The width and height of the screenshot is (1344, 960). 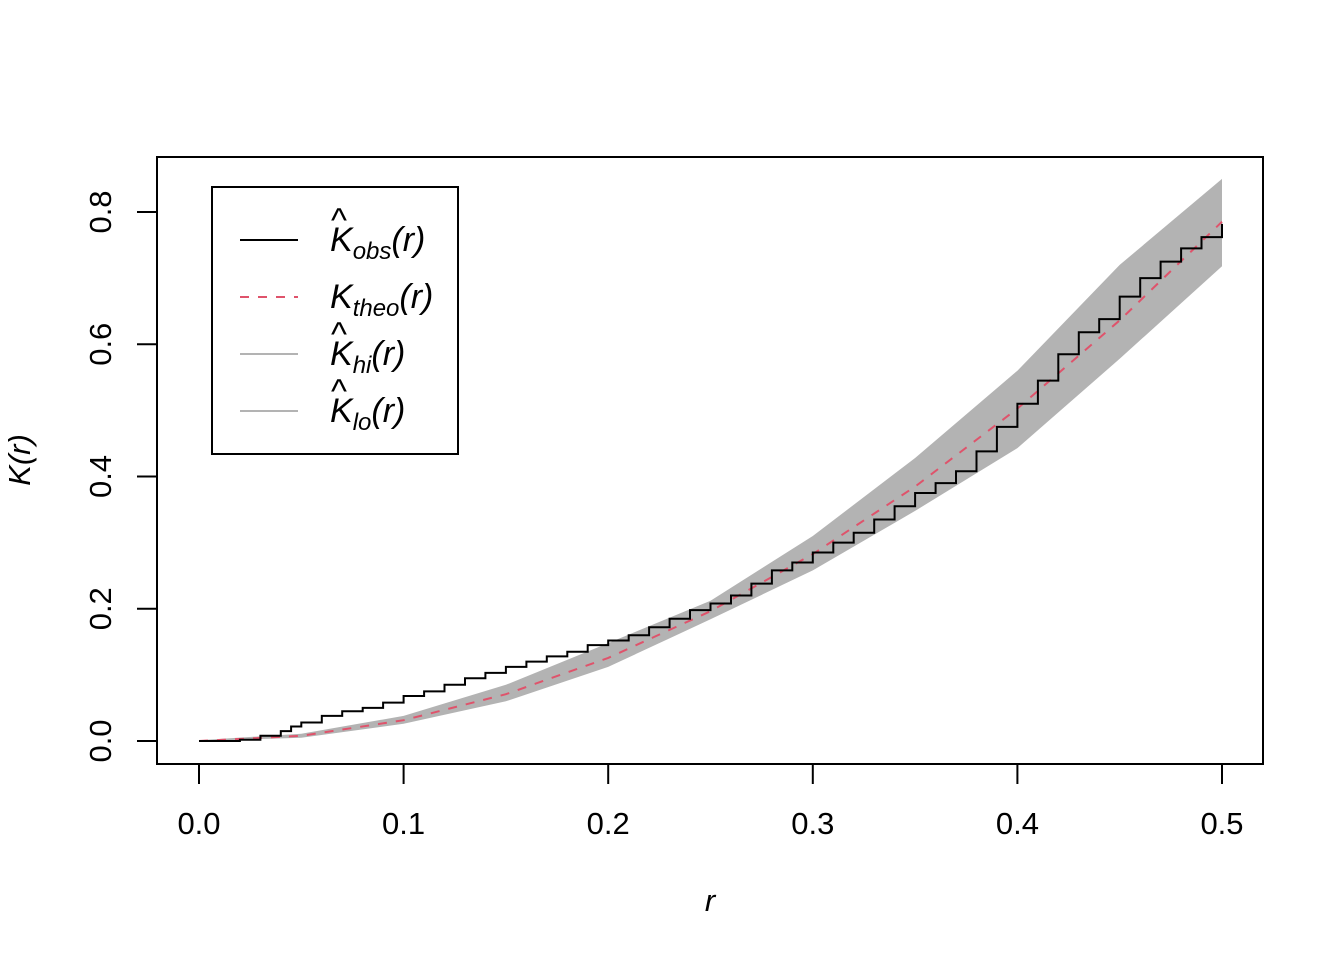 I want to click on legend-label-lo: Klo(r), so click(x=367, y=414).